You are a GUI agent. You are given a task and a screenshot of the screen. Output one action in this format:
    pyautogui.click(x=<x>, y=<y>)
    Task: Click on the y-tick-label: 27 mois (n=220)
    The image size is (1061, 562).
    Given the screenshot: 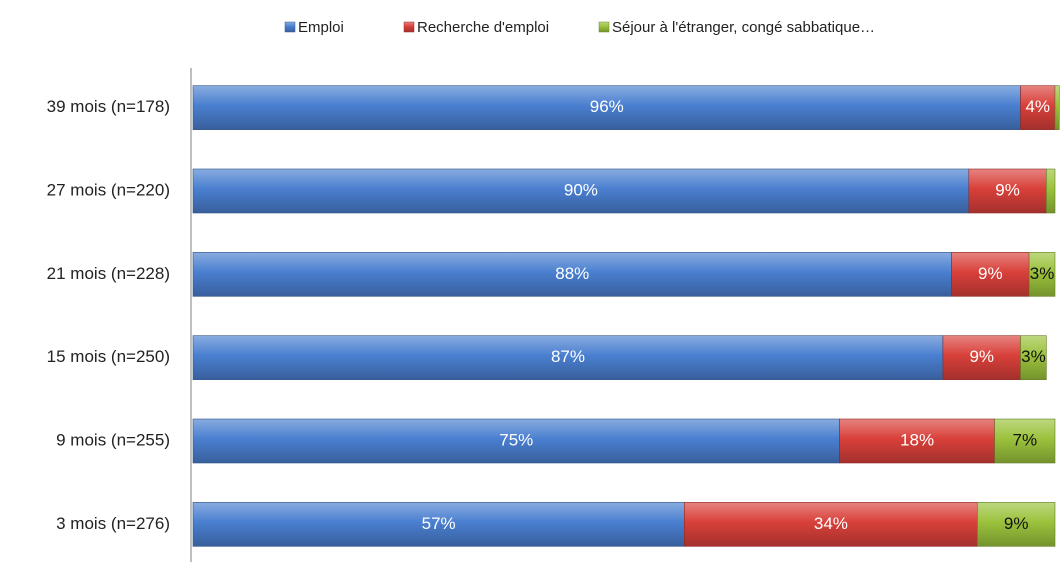 What is the action you would take?
    pyautogui.click(x=108, y=189)
    